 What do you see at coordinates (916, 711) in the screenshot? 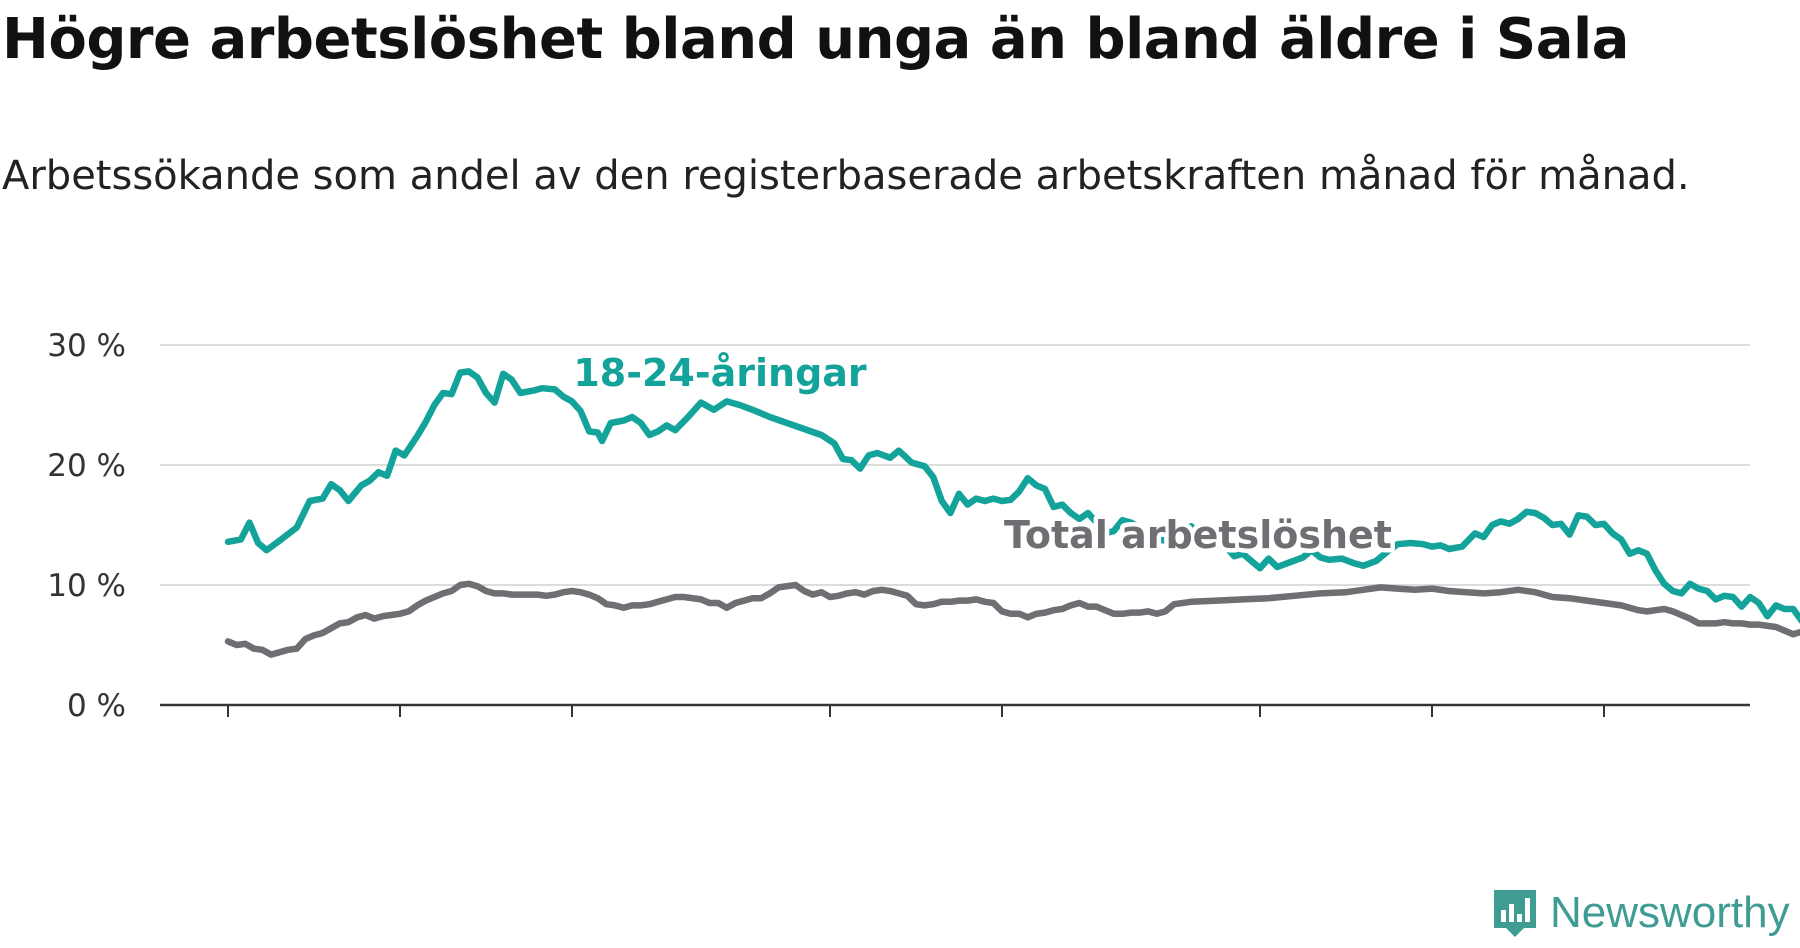
I see `x-axis-ticks: 20082010201220152017202020222024` at bounding box center [916, 711].